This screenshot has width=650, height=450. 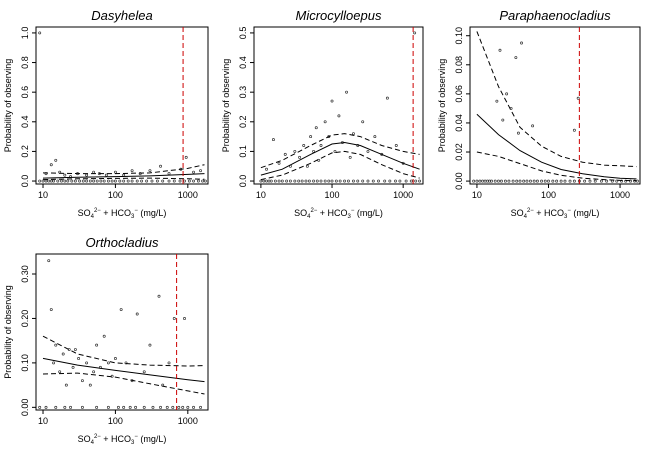 What do you see at coordinates (243, 92) in the screenshot?
I see `y-tick-label: 0.3` at bounding box center [243, 92].